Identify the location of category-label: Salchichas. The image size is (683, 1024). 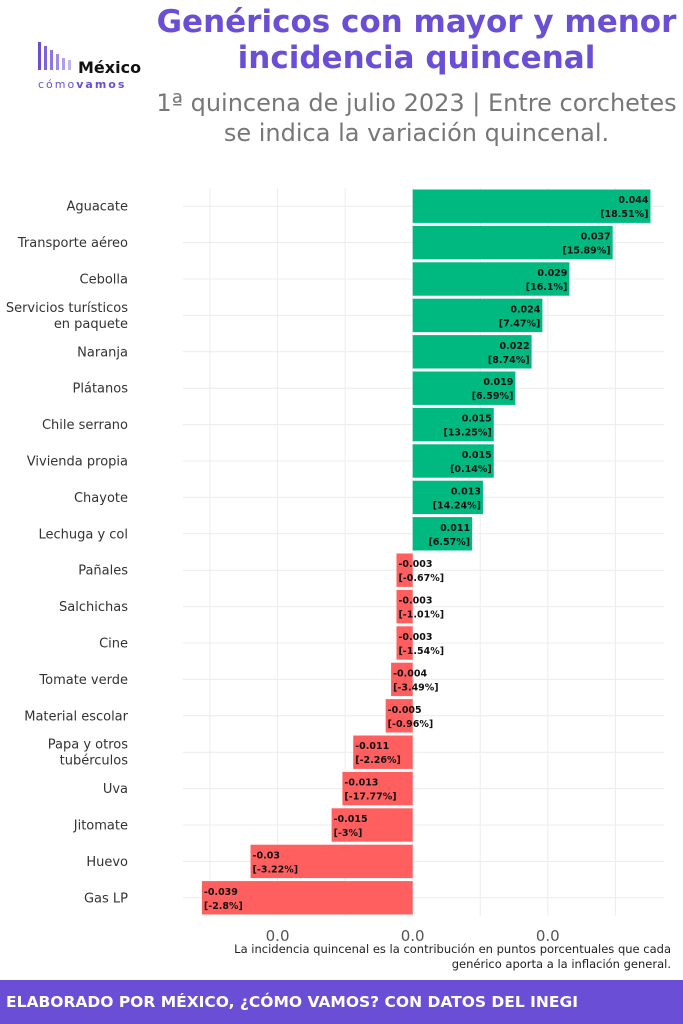
(93, 607).